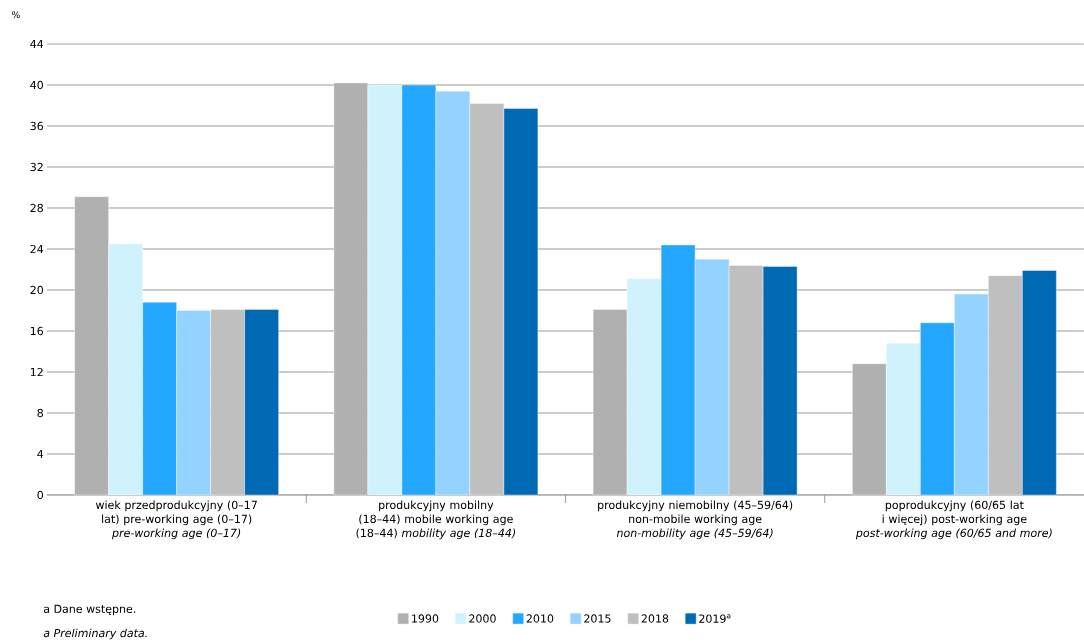  Describe the element at coordinates (425, 618) in the screenshot. I see `legend-label: 1990` at that location.